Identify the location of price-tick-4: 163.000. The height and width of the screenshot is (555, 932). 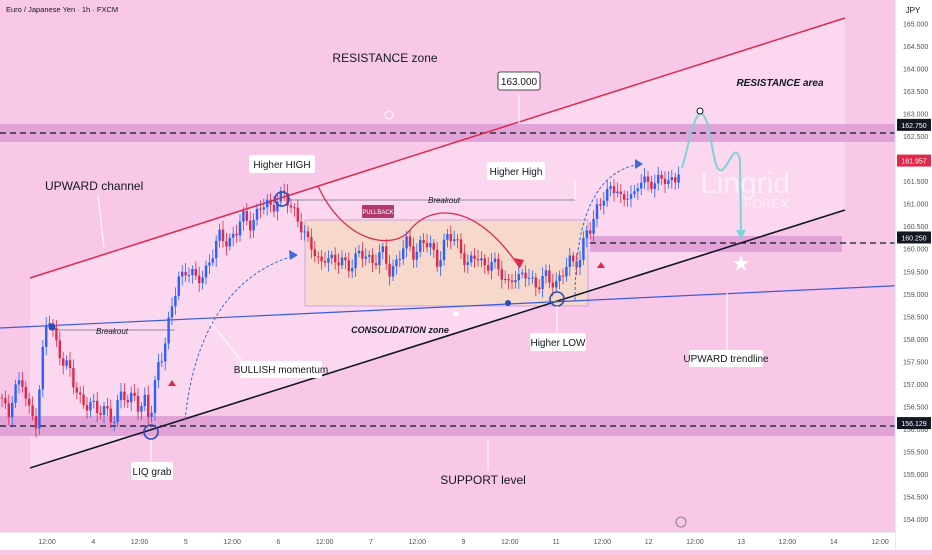
(915, 115).